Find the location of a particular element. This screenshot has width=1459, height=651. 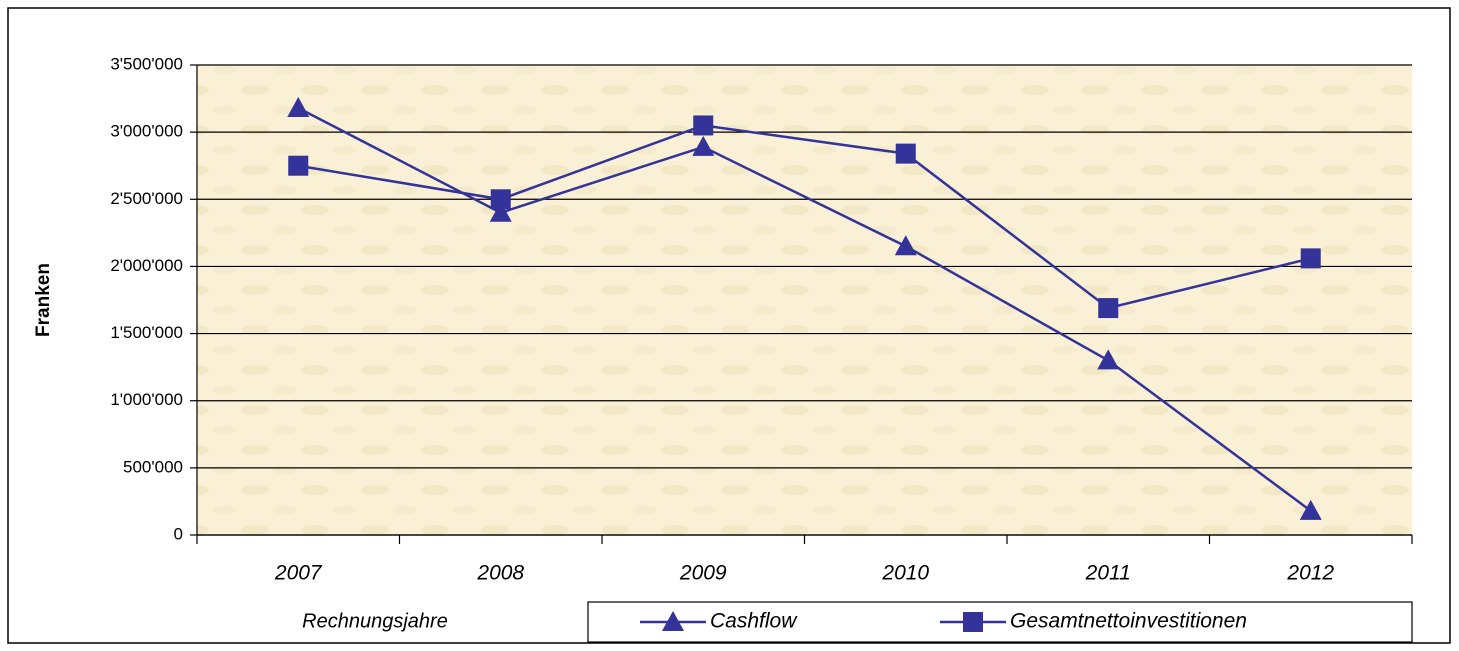

x-tick-label: 2011 is located at coordinates (1108, 573).